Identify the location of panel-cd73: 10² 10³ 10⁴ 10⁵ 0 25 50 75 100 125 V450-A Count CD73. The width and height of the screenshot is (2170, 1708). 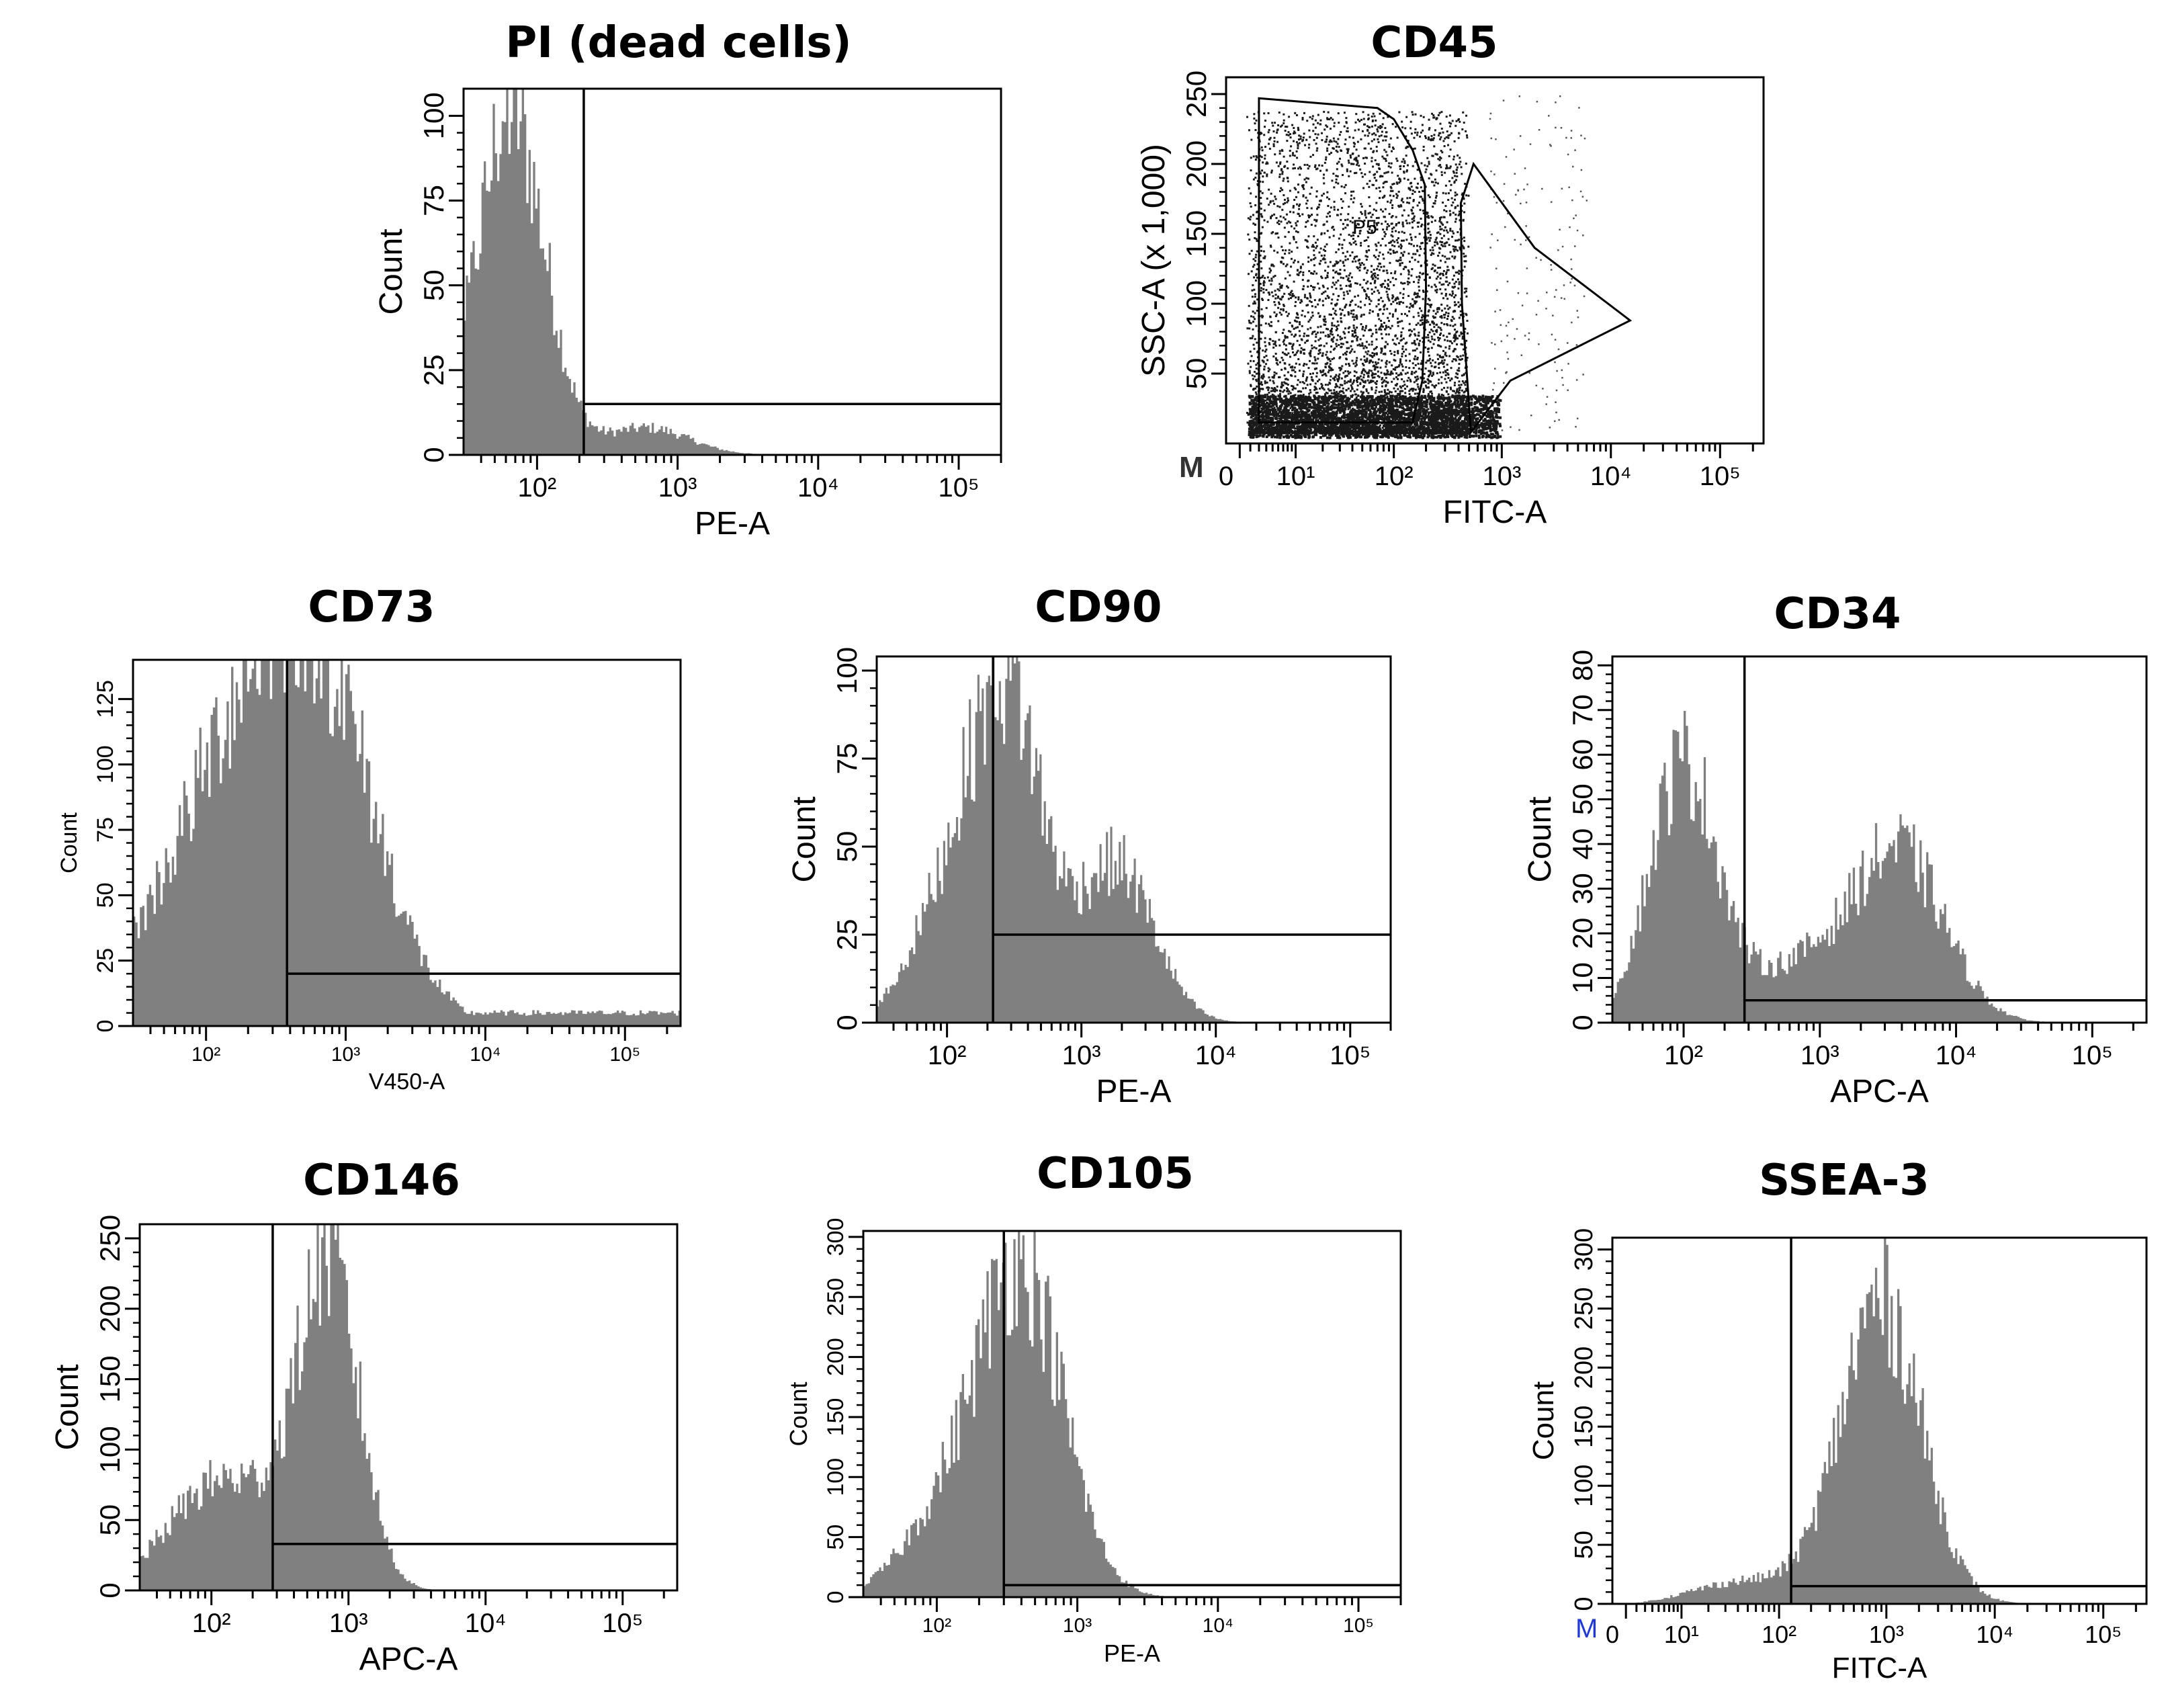
(369, 839).